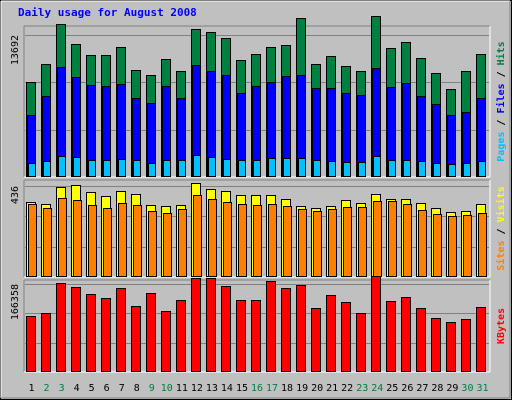 The width and height of the screenshot is (512, 400). I want to click on legend-entry: Visits, so click(501, 204).